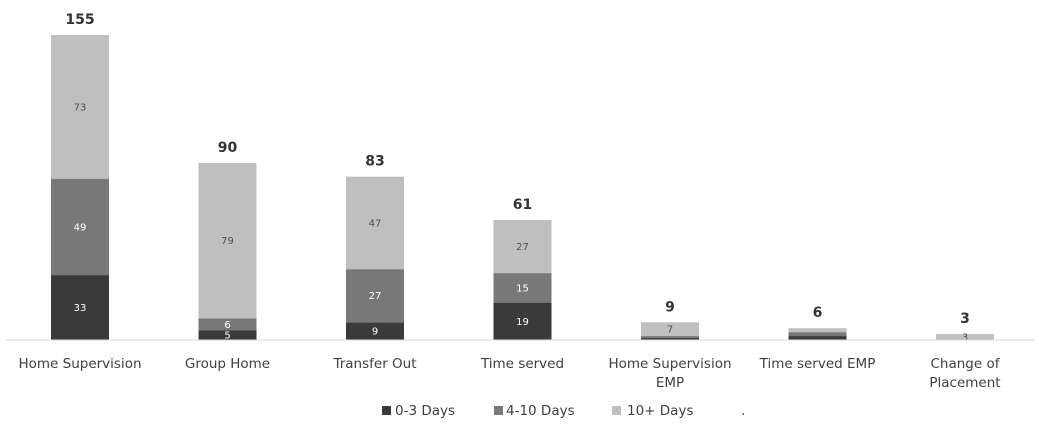 The height and width of the screenshot is (424, 1039). Describe the element at coordinates (374, 364) in the screenshot. I see `category-label: Transfer Out` at that location.